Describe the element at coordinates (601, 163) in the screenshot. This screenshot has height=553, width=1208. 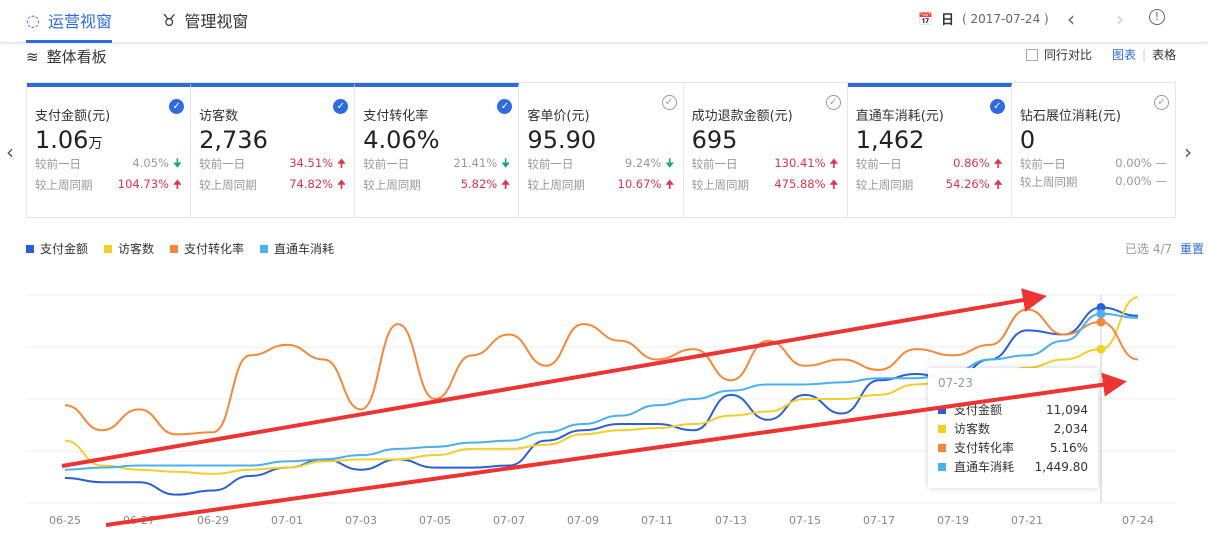
I see `day-compare: 较前一日 9.24% 🠋` at that location.